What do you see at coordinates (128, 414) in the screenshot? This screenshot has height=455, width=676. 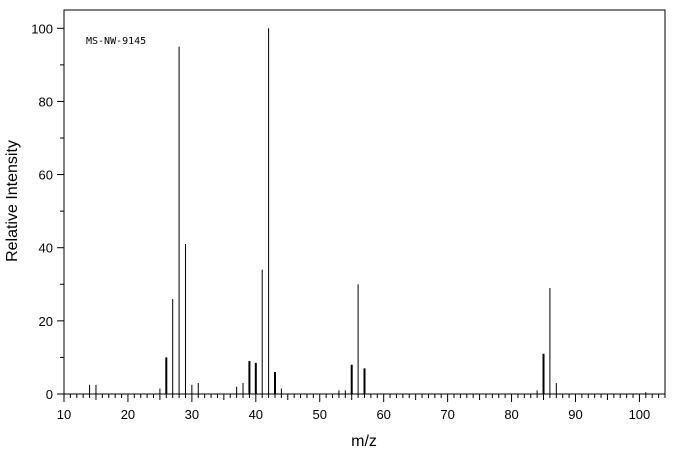 I see `x-tick-label: 20` at bounding box center [128, 414].